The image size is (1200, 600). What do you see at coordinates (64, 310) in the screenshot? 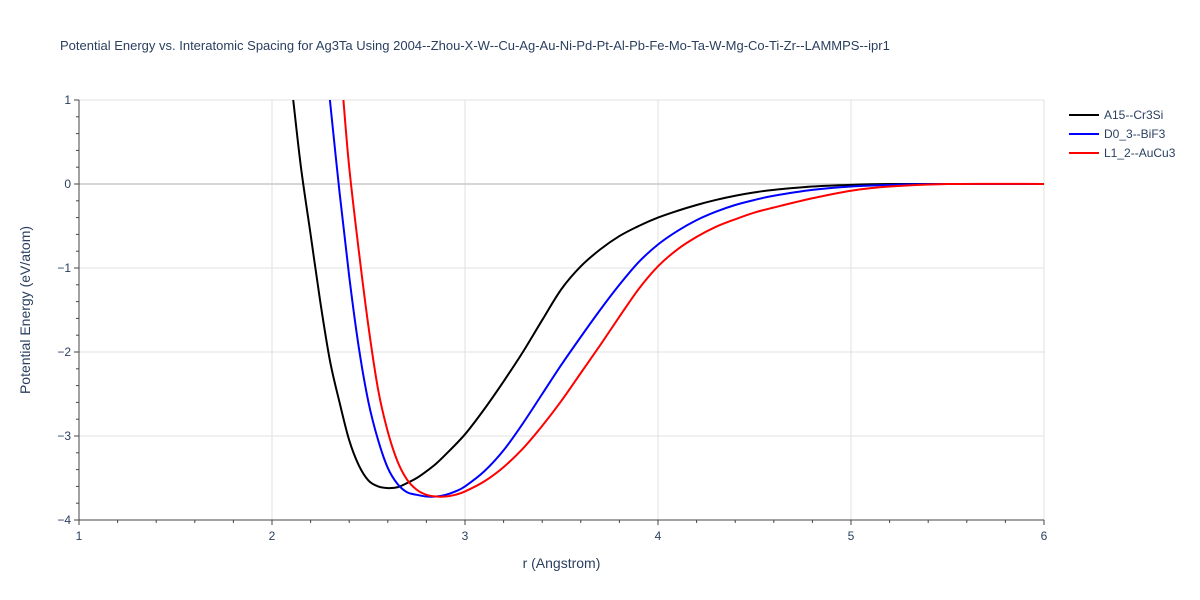
I see `y-tick-labels: 1 0 −1 −2 −3 −4` at bounding box center [64, 310].